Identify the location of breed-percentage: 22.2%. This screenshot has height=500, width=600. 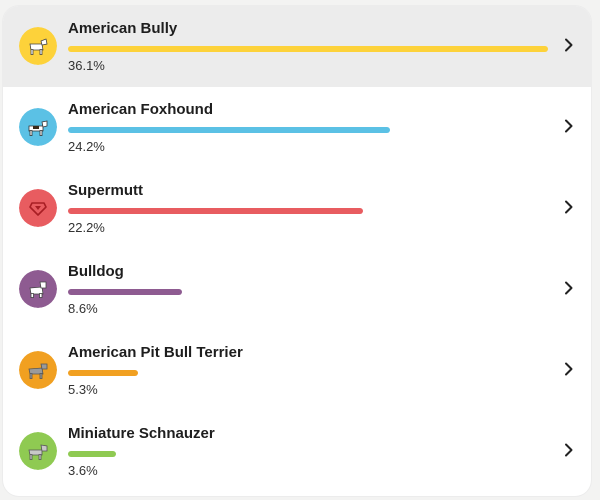
(86, 227).